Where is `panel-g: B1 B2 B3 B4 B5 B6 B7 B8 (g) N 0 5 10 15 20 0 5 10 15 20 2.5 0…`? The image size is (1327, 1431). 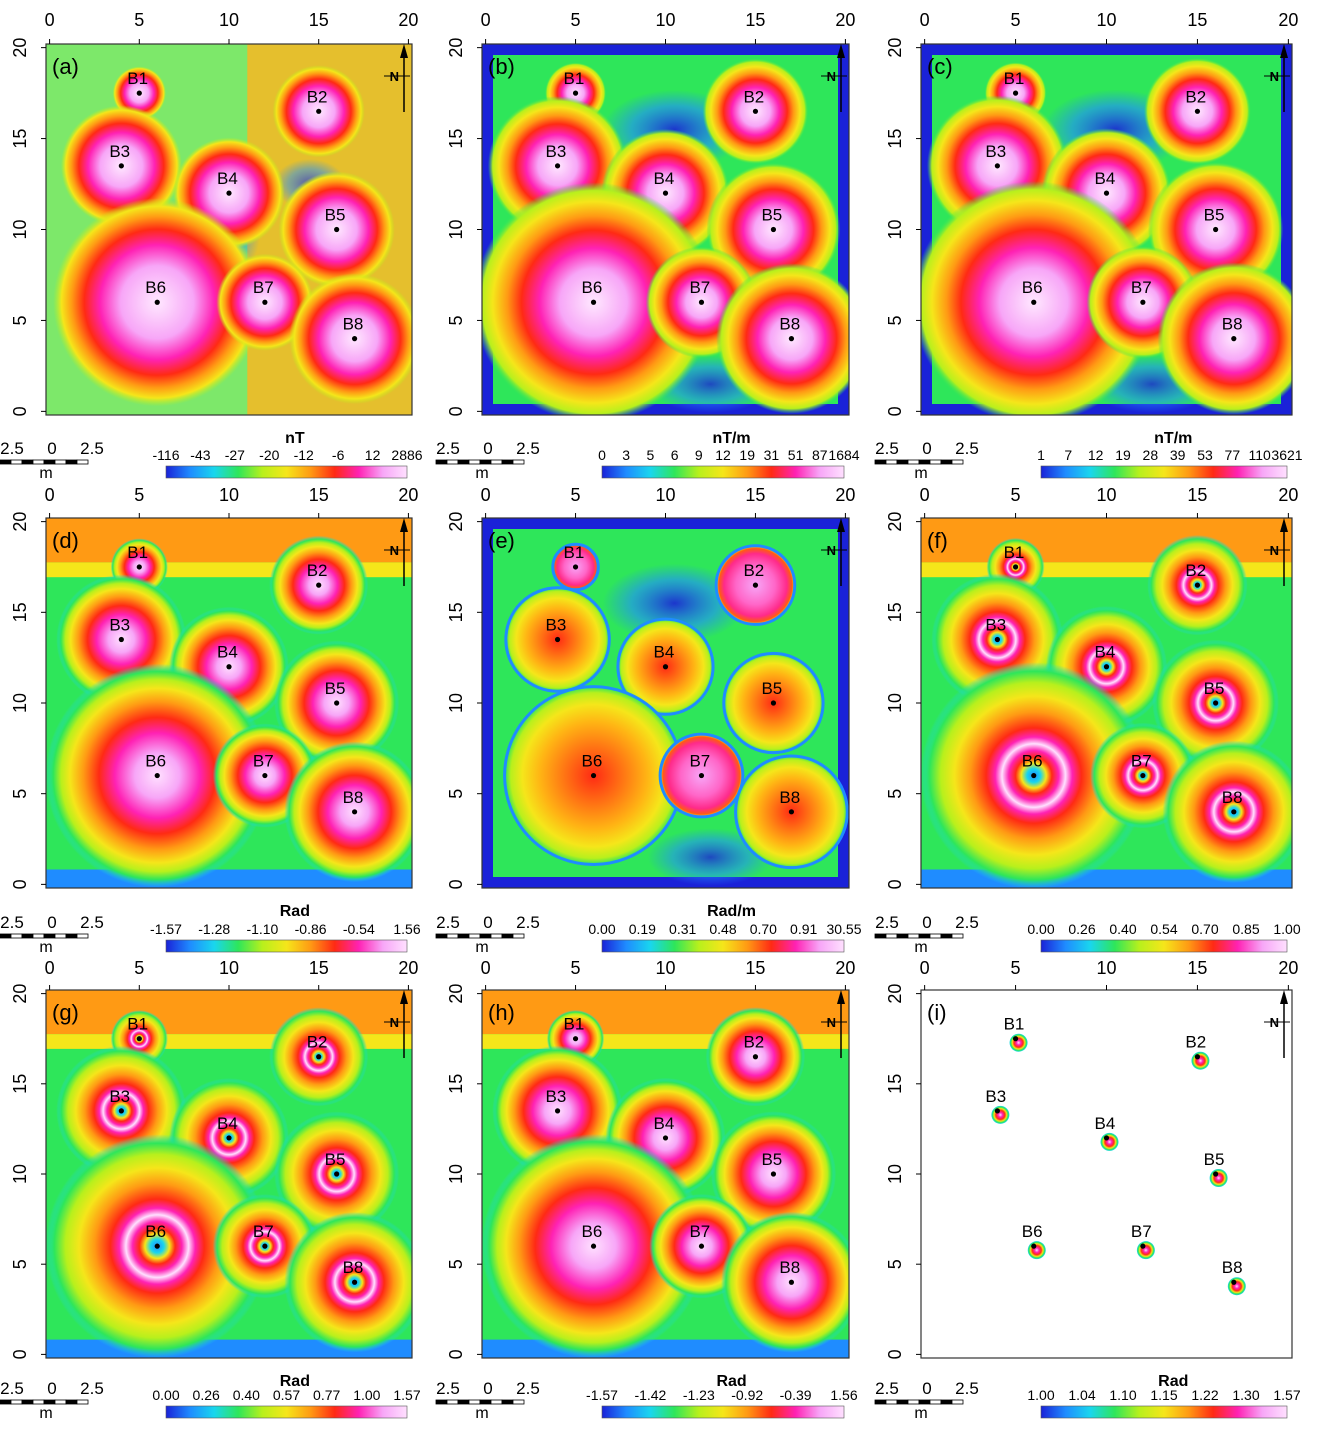 panel-g: B1 B2 B3 B4 B5 B6 B7 B8 (g) N 0 5 10 15 20 0 5 10 15 20 2.5 0… is located at coordinates (210, 1190).